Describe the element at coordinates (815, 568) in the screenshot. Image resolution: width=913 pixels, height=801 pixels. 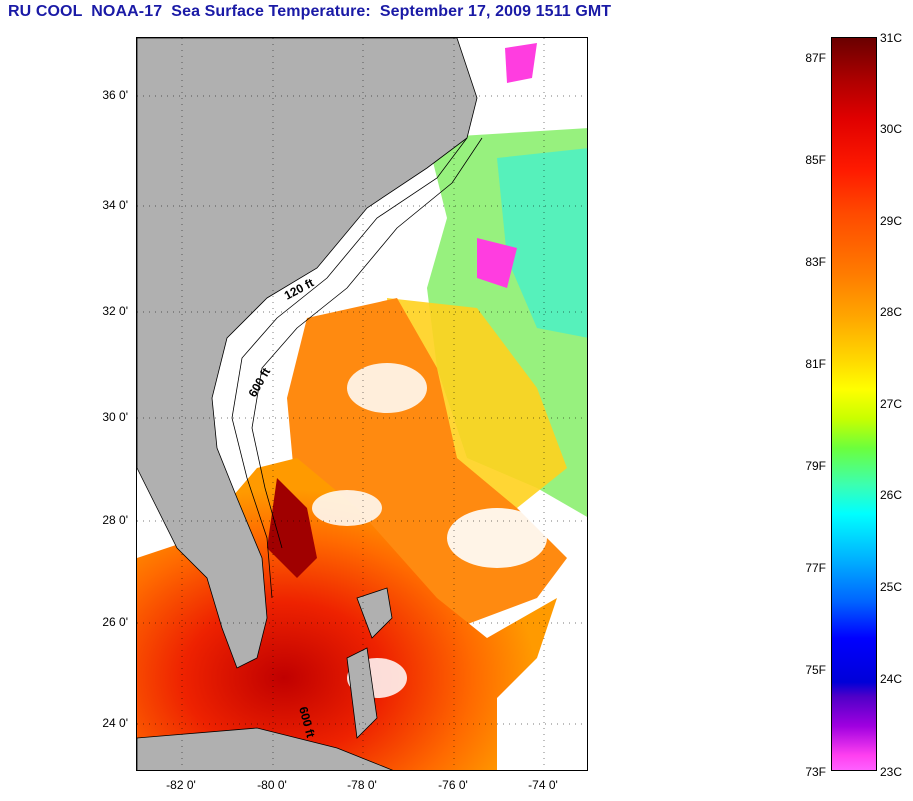
I see `colorbar-f-label: 77F` at that location.